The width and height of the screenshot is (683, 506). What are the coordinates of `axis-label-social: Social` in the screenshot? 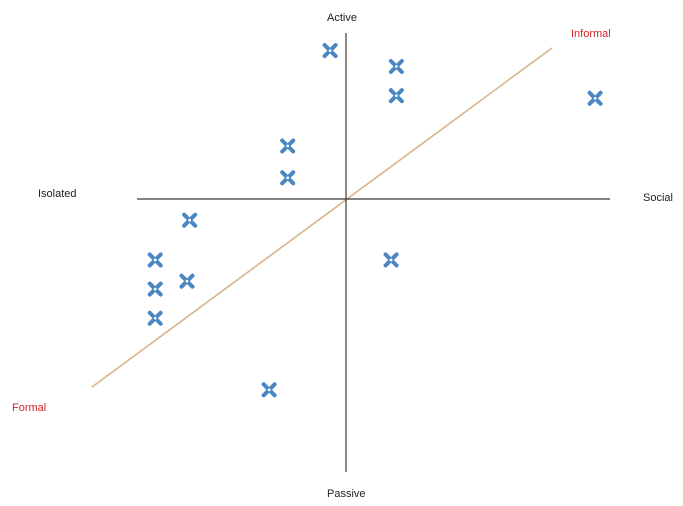 It's located at (658, 198).